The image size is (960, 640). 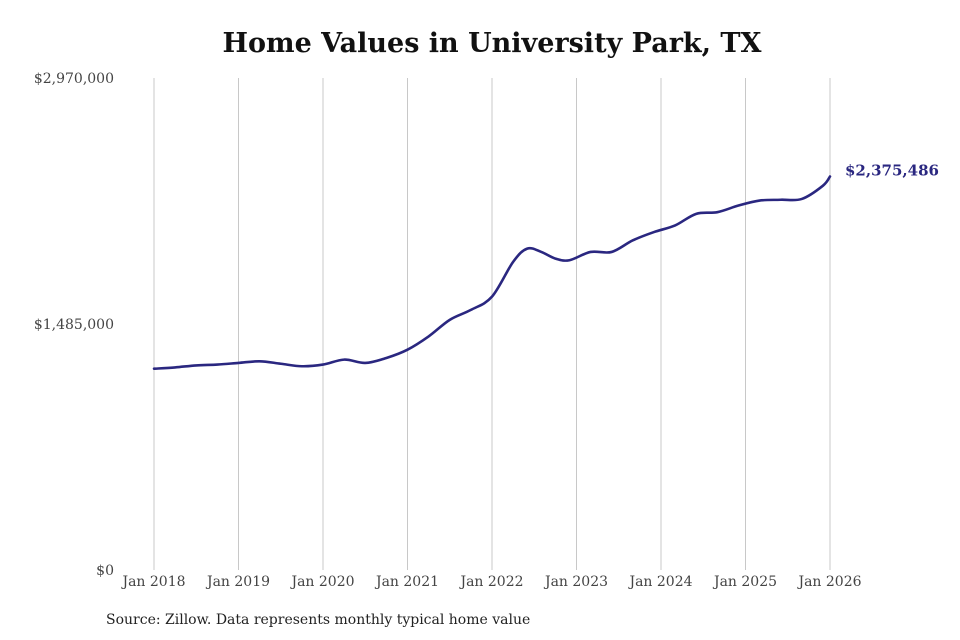 I want to click on x-tick-label: Jan 2024, so click(x=659, y=582).